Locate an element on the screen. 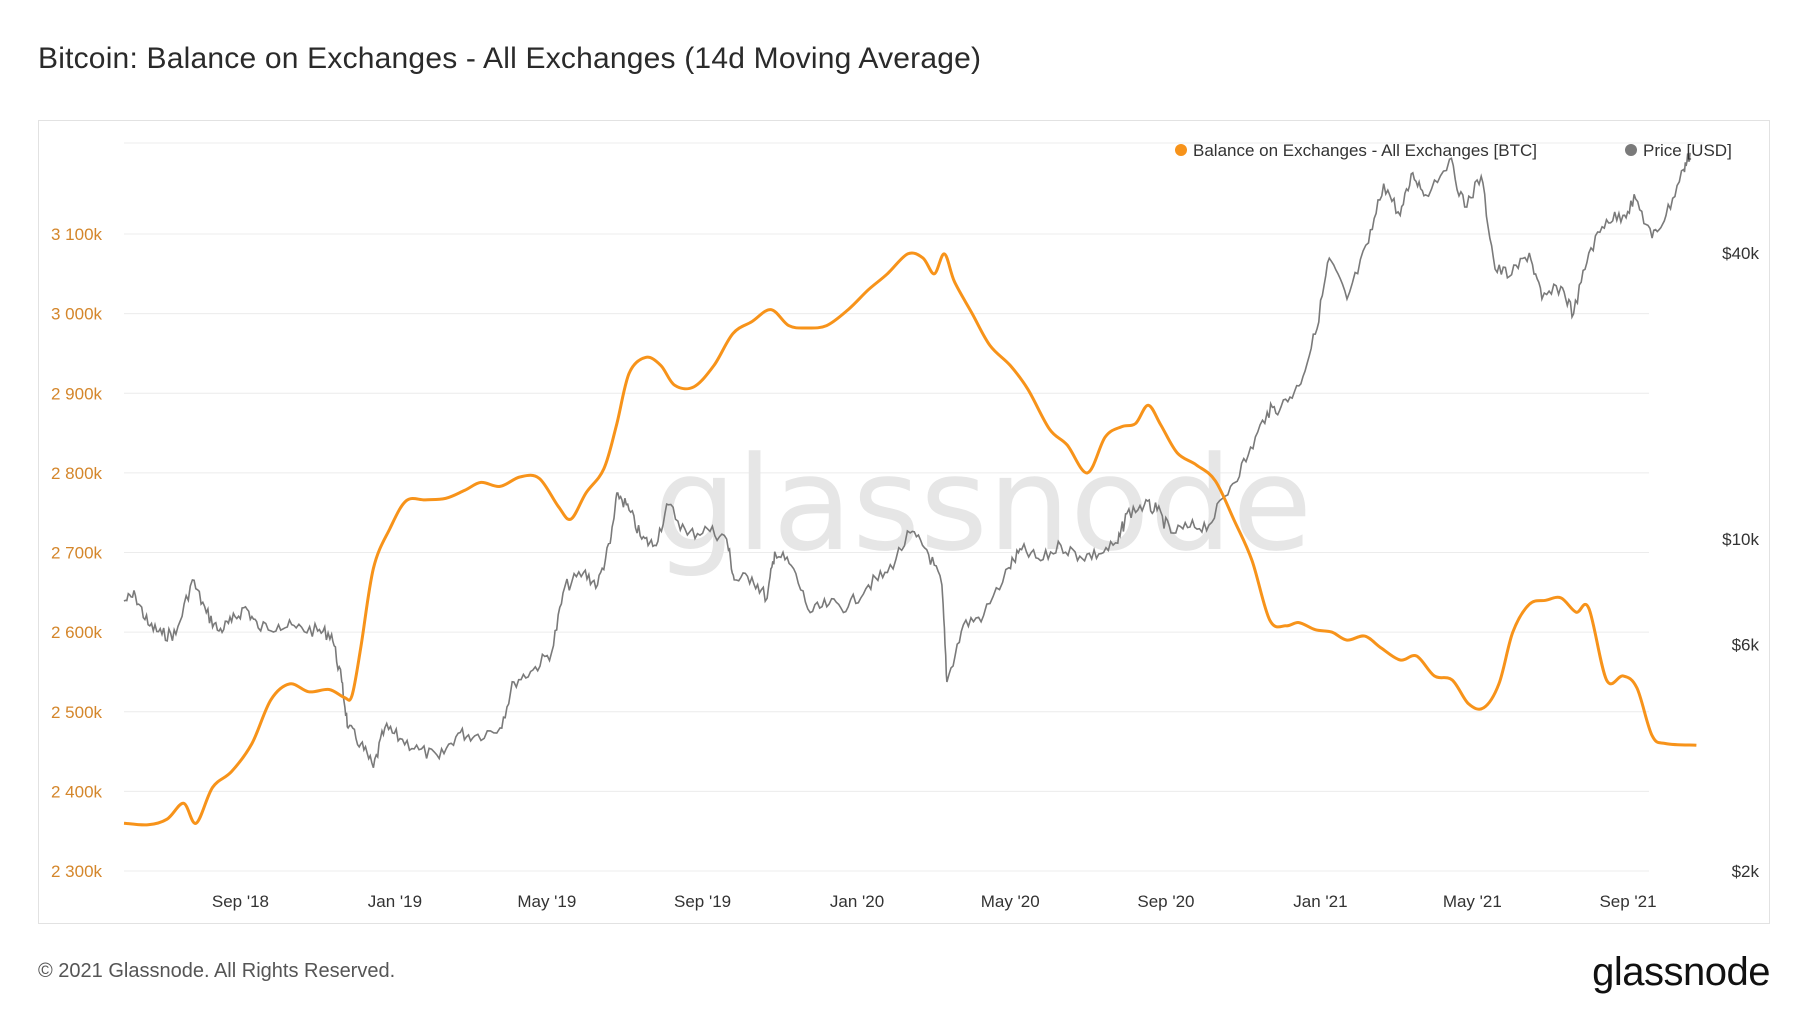  left-tick-label: 3 000k is located at coordinates (77, 314).